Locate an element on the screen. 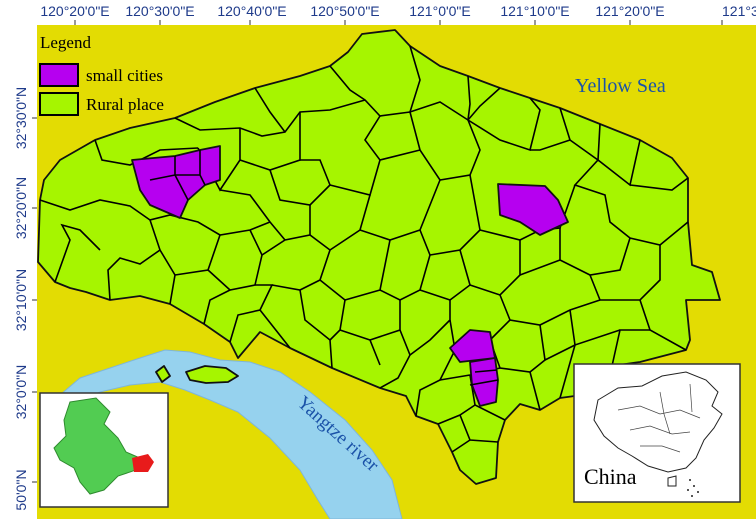 This screenshot has width=756, height=524. left-tick-marks is located at coordinates (34, 300).